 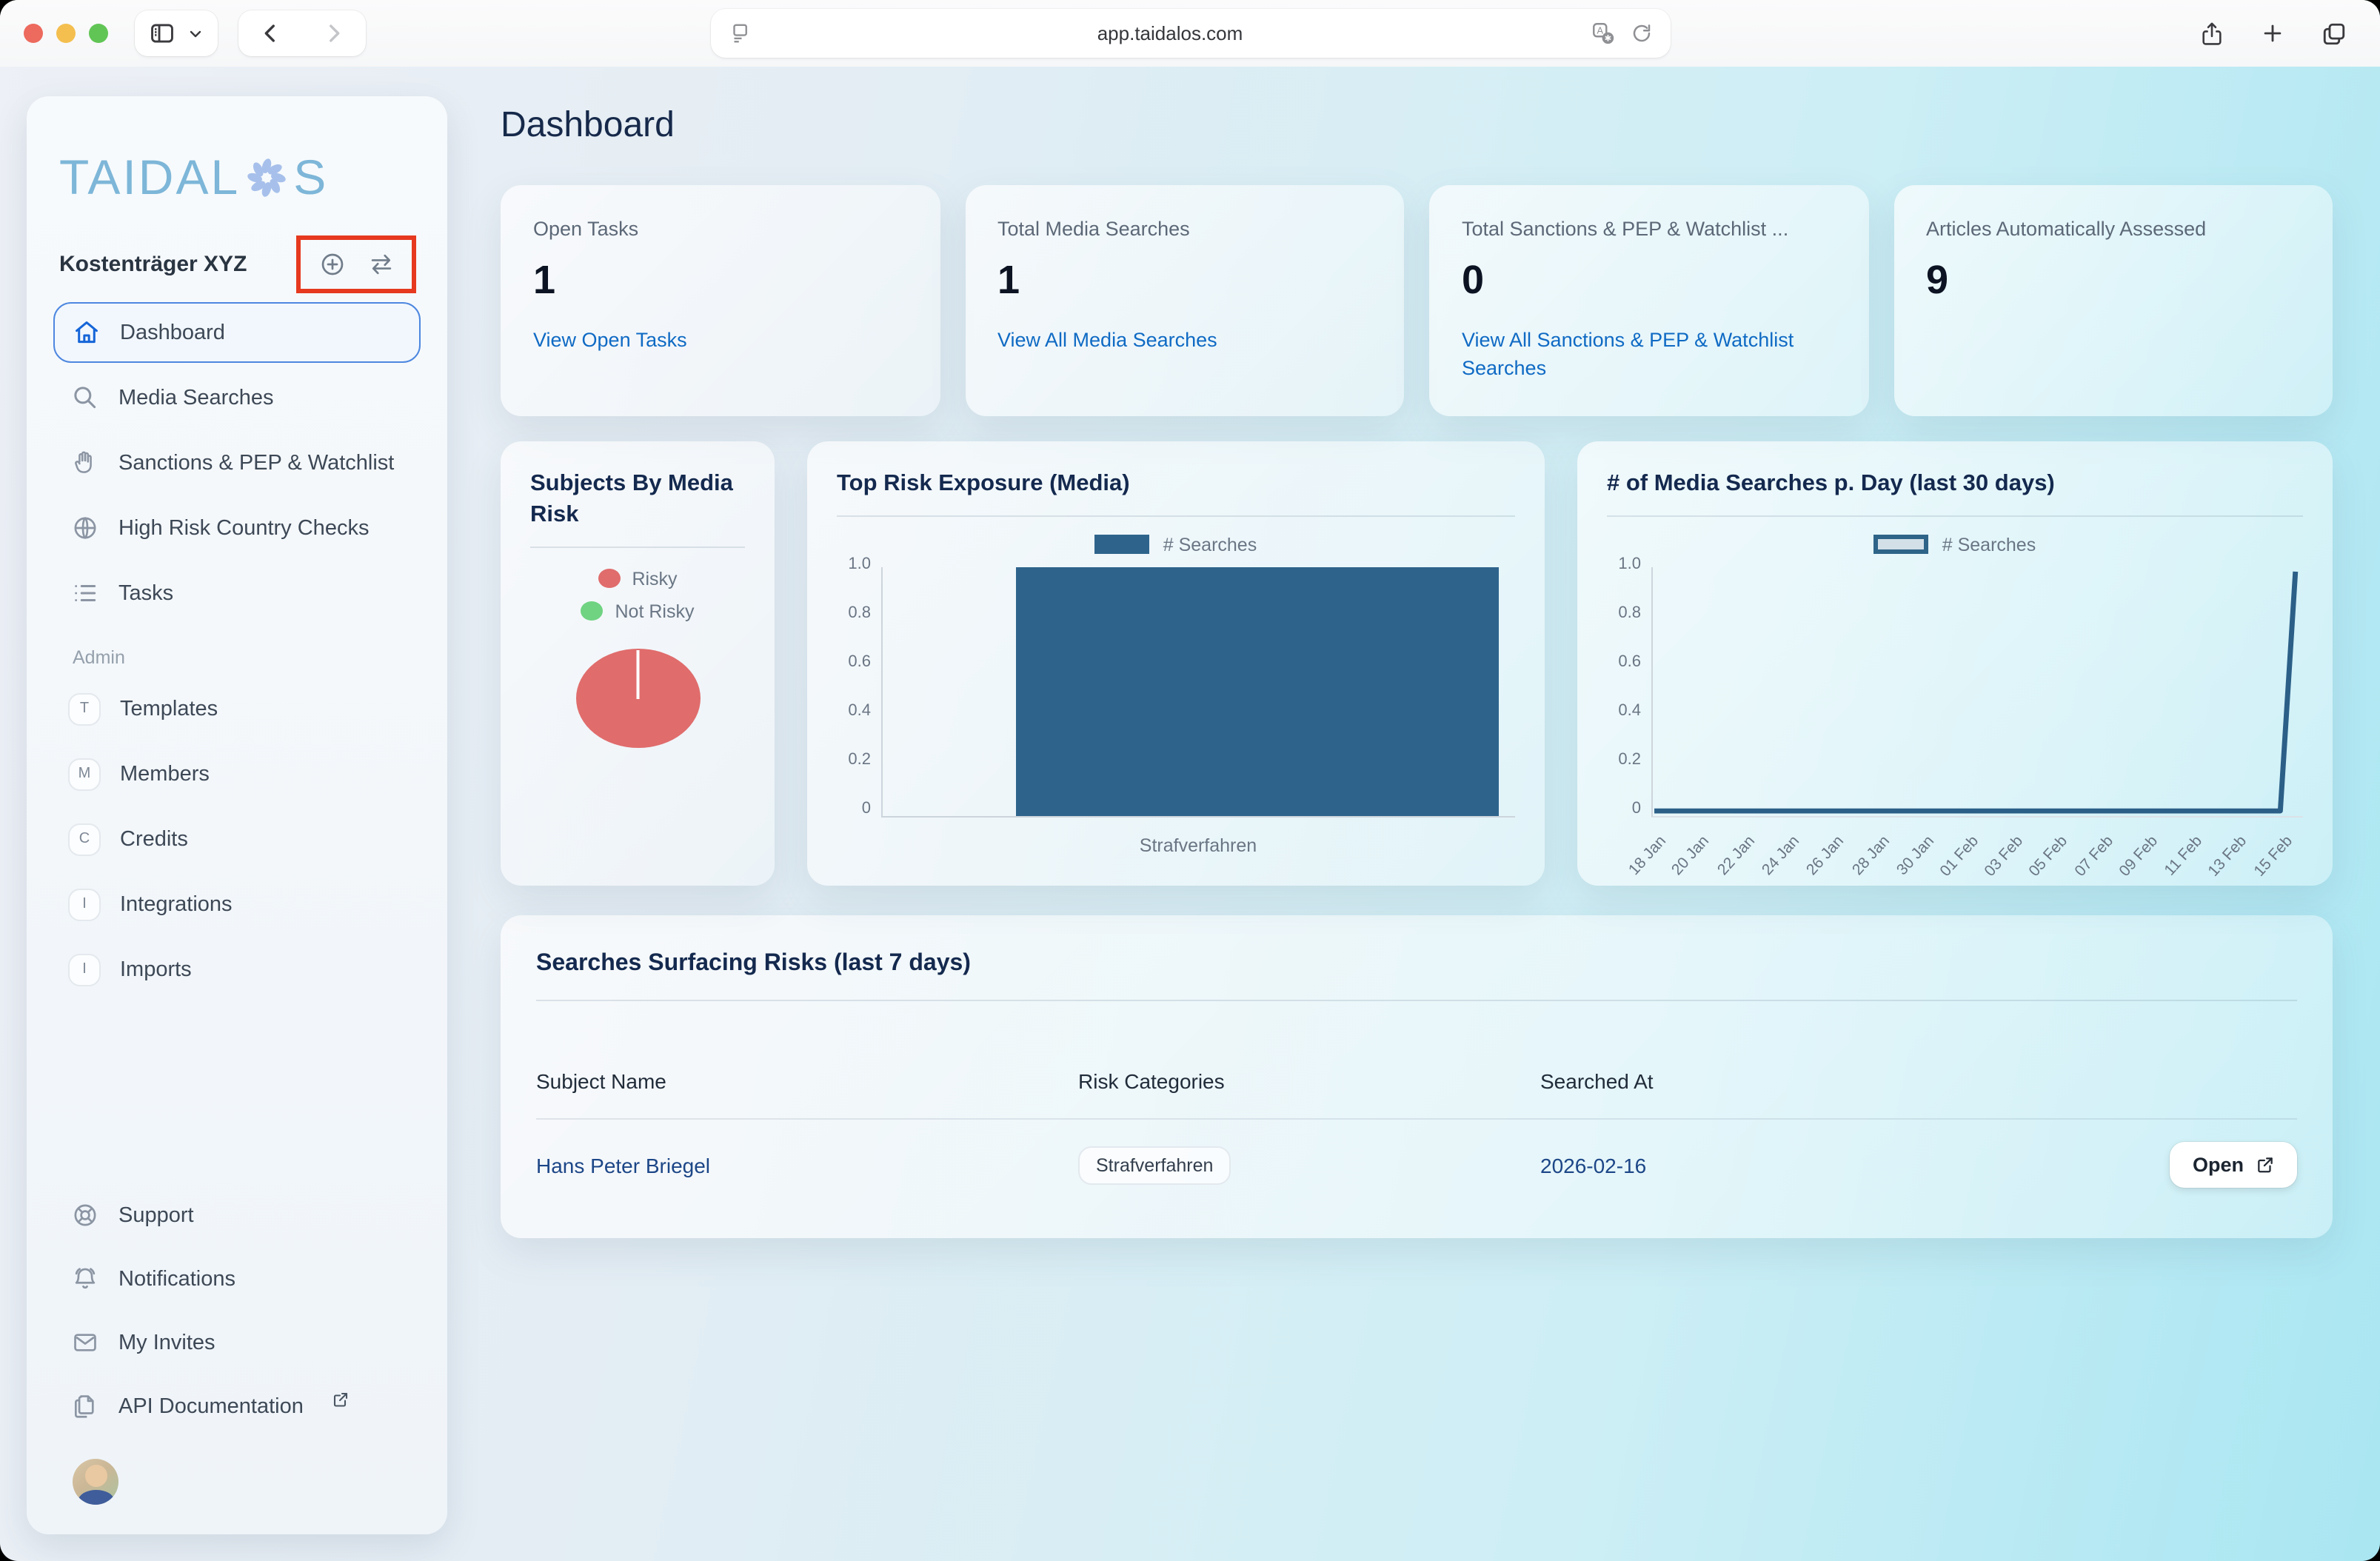 I want to click on sidebar-toggle-group, so click(x=176, y=33).